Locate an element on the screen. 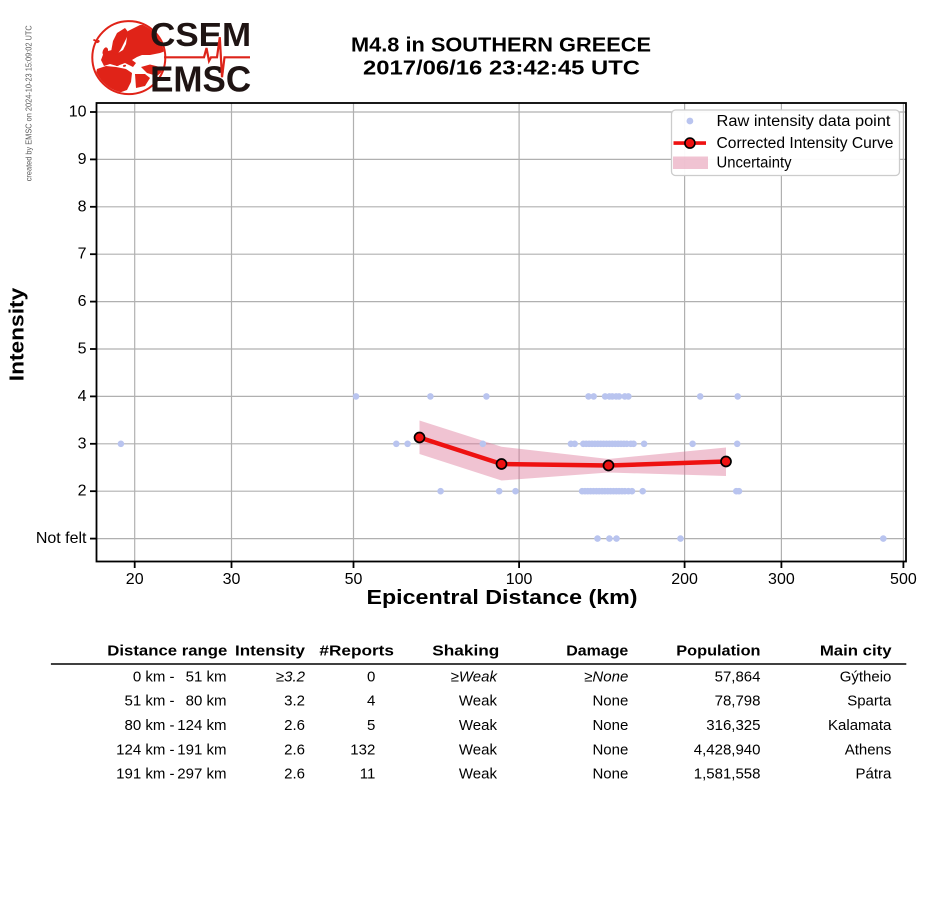 This screenshot has width=926, height=905. svg-text: Epicentral Distance (km) is located at coordinates (502, 598).